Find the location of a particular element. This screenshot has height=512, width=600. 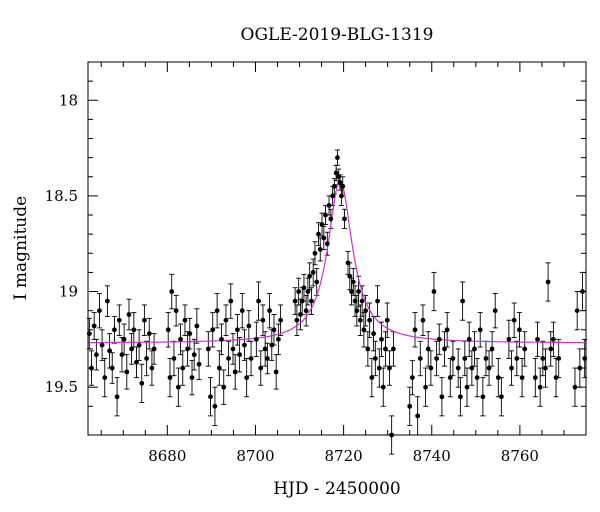

x-tick-label: 8700 is located at coordinates (255, 456).